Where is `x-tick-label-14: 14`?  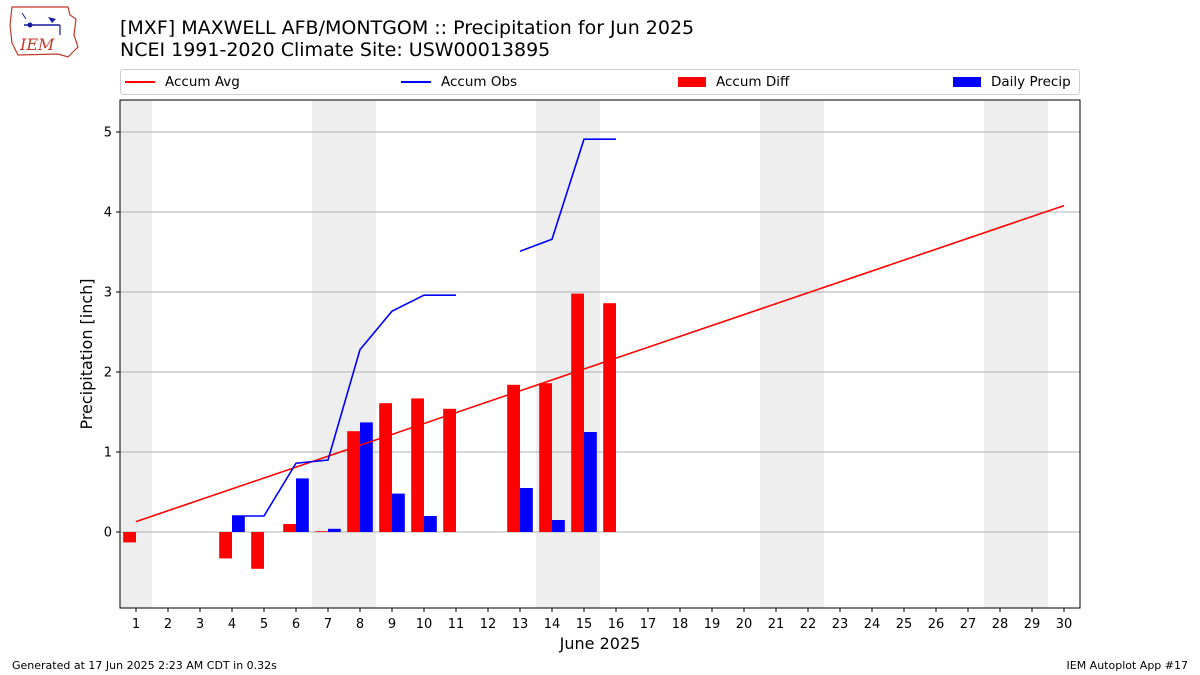
x-tick-label-14: 14 is located at coordinates (552, 624).